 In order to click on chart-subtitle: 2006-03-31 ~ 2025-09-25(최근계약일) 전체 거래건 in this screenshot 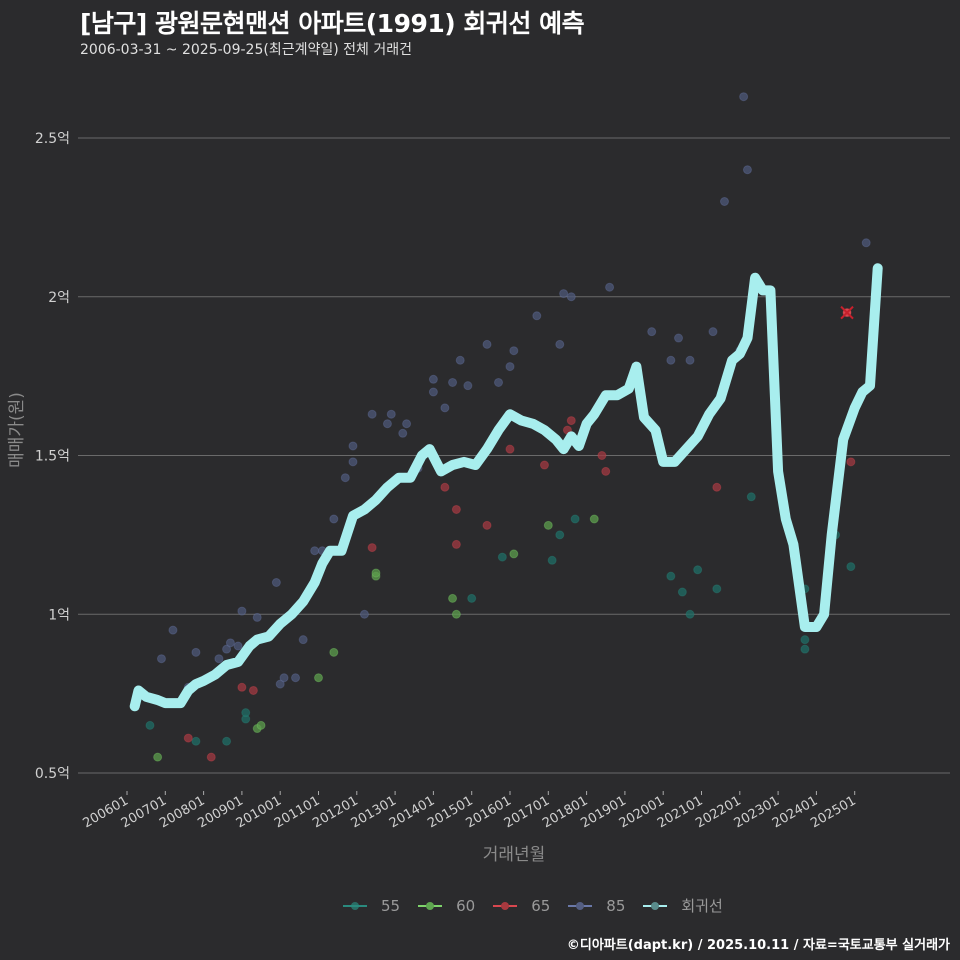, I will do `click(246, 50)`.